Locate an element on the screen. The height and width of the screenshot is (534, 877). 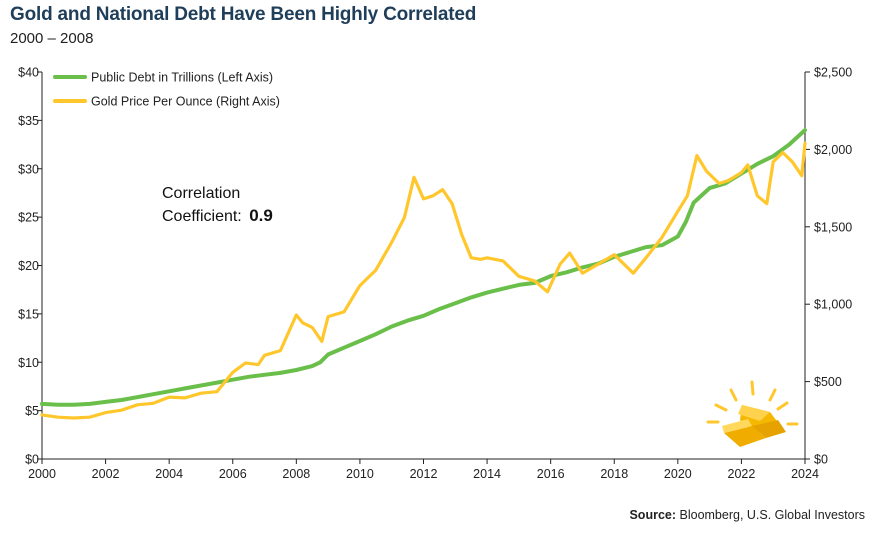
y-right-tick-label: $1,000 is located at coordinates (833, 305).